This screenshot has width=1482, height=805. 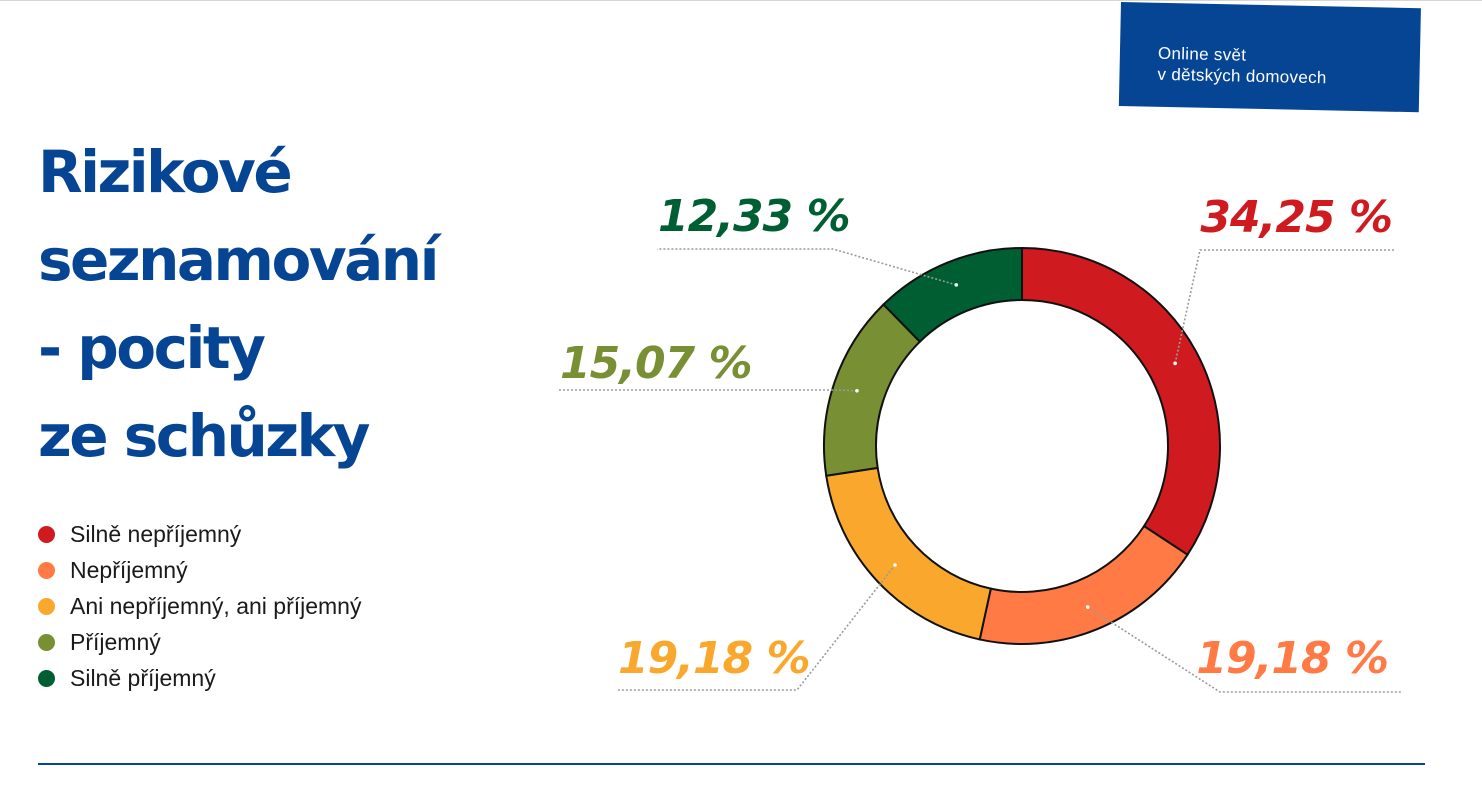 What do you see at coordinates (754, 216) in the screenshot?
I see `slice-value-label: 12,33 %` at bounding box center [754, 216].